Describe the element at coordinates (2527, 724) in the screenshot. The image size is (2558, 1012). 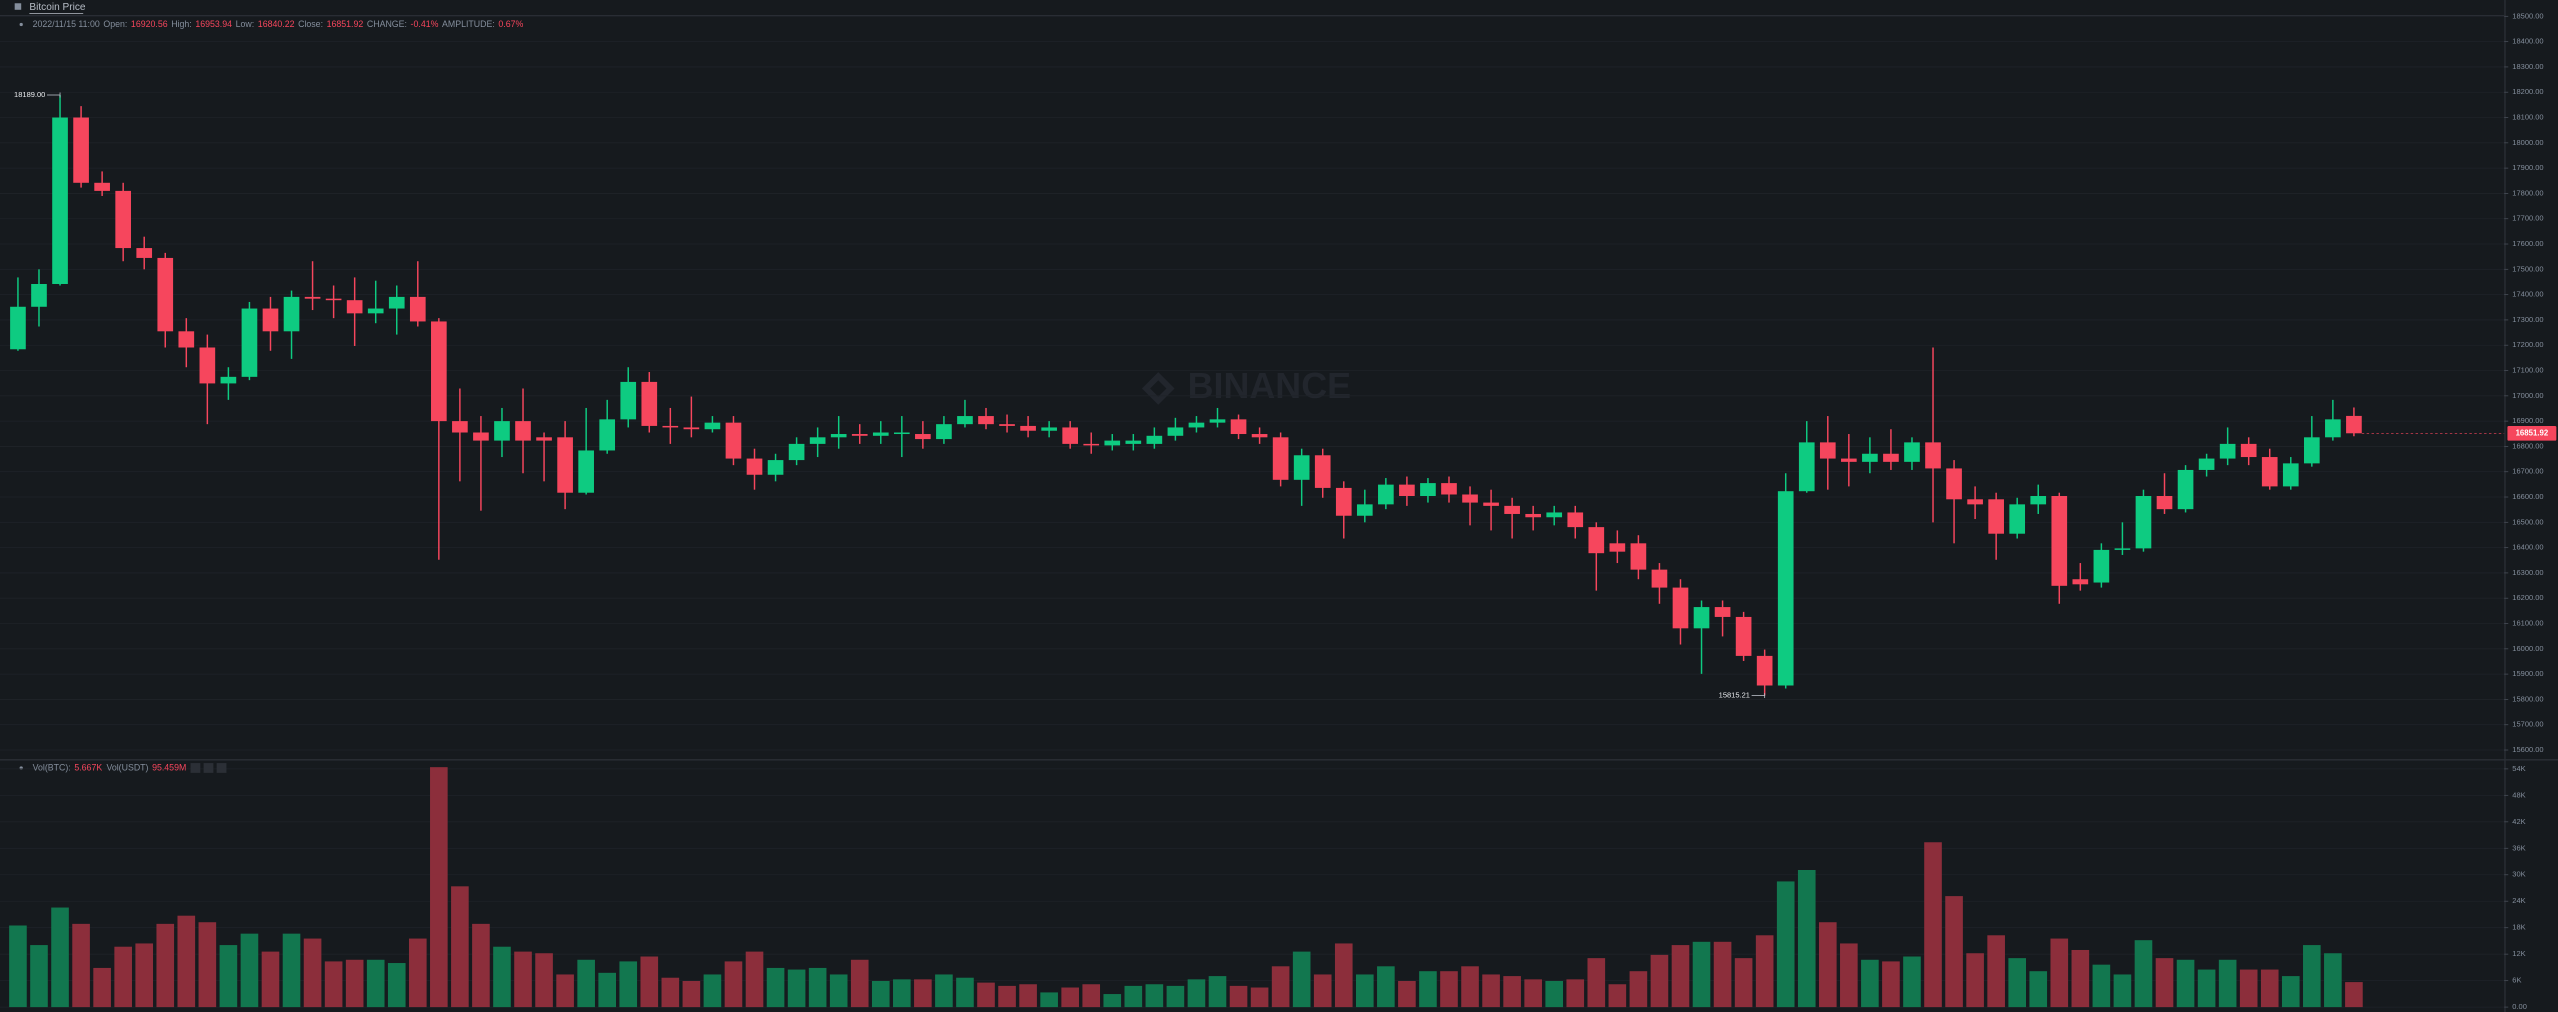
I see `y-tick-label: 15700.00` at that location.